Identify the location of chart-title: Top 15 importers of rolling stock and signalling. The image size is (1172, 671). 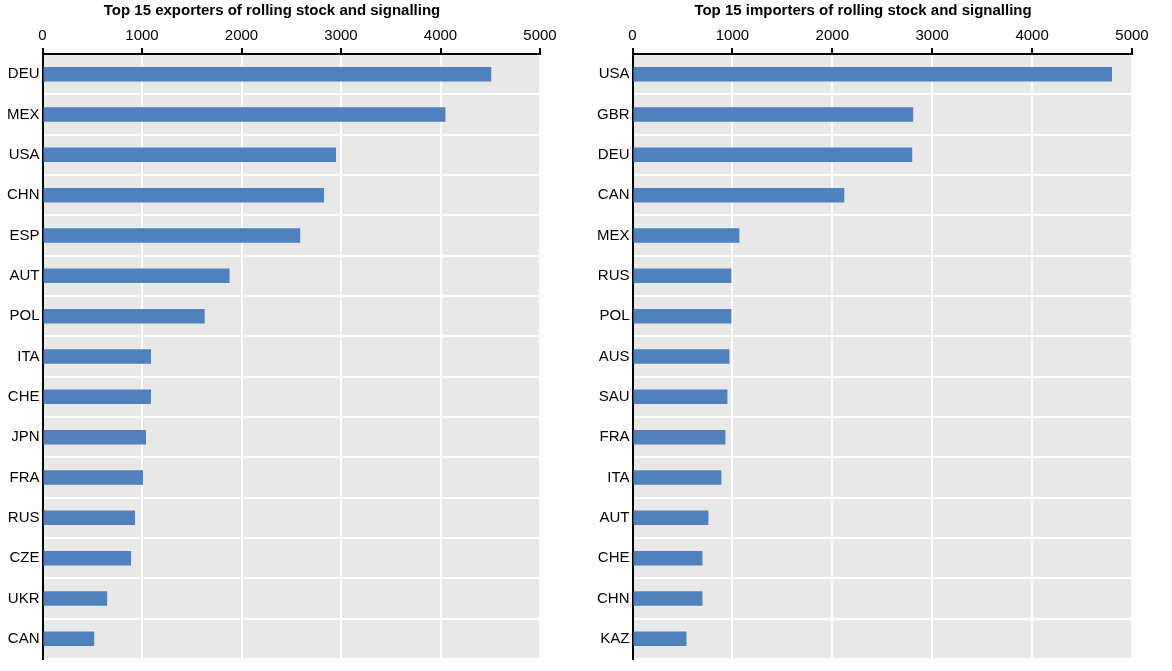
(863, 10).